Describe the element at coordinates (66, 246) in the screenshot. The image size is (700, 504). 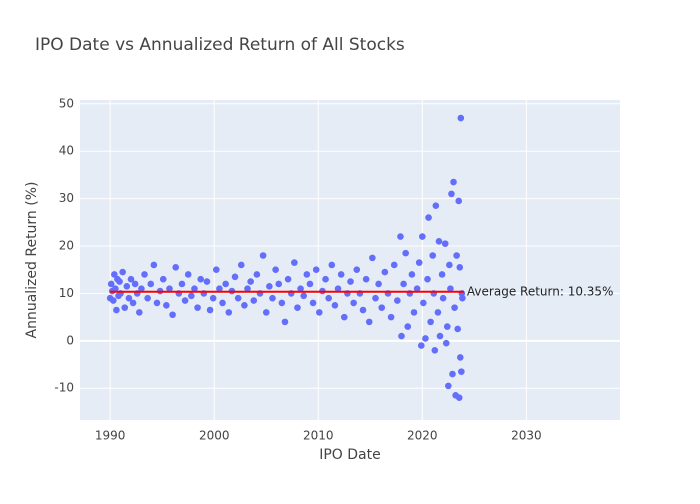
I see `y-tick-label: 20` at that location.